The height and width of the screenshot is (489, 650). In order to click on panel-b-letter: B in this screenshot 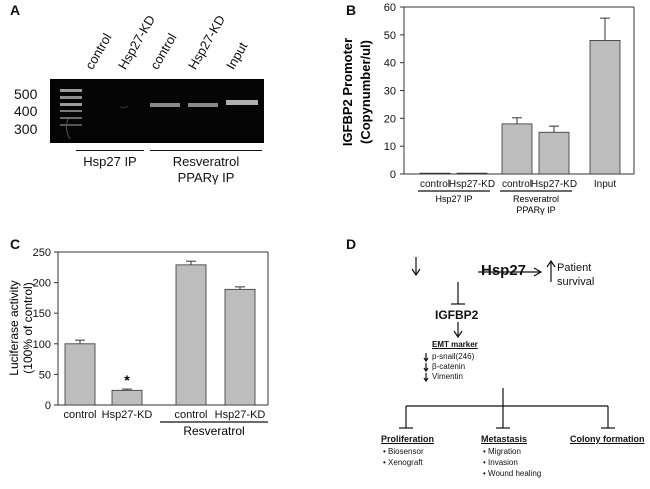, I will do `click(351, 10)`.